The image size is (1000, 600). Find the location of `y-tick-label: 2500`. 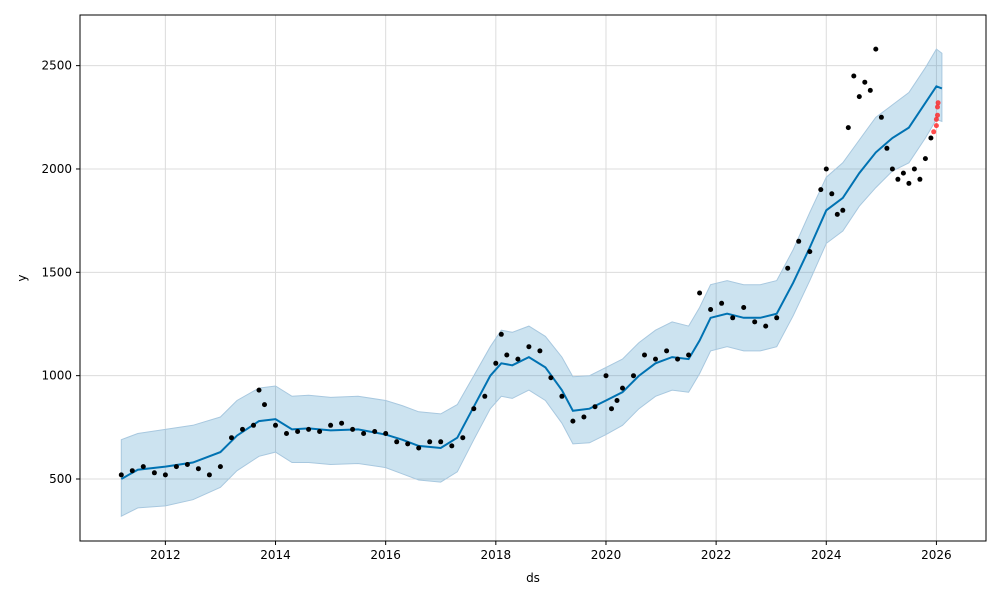

y-tick-label: 2500 is located at coordinates (56, 66).